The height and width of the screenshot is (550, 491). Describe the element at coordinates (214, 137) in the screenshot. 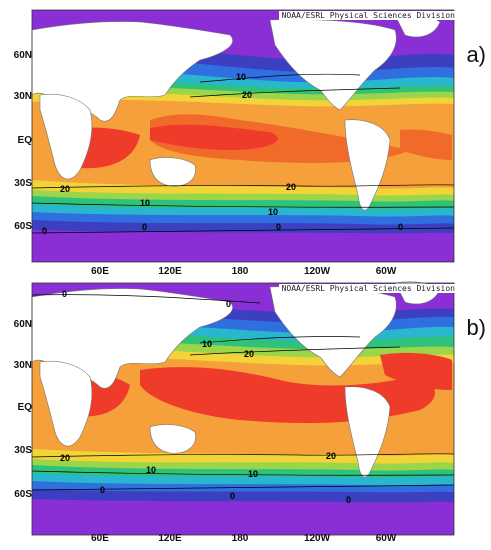

I see `warm-pool-west-pacific` at that location.